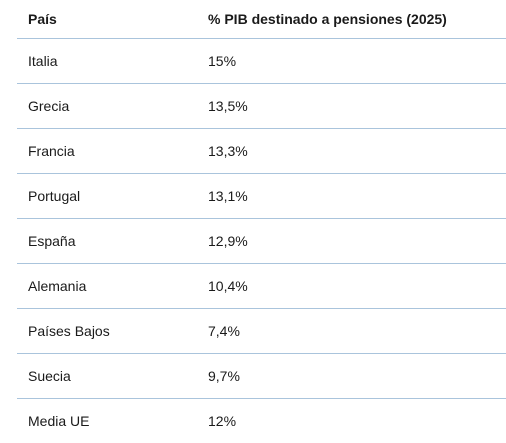 This screenshot has width=506, height=443. What do you see at coordinates (351, 421) in the screenshot?
I see `cell-value: 12%` at bounding box center [351, 421].